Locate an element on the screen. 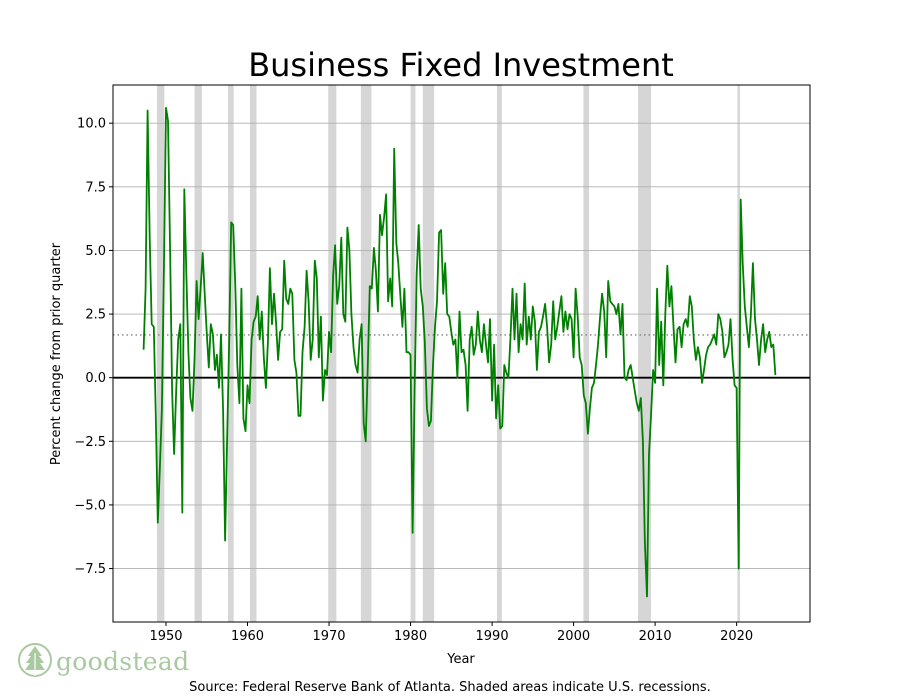  y-tick-label: 5.0 is located at coordinates (95, 251).